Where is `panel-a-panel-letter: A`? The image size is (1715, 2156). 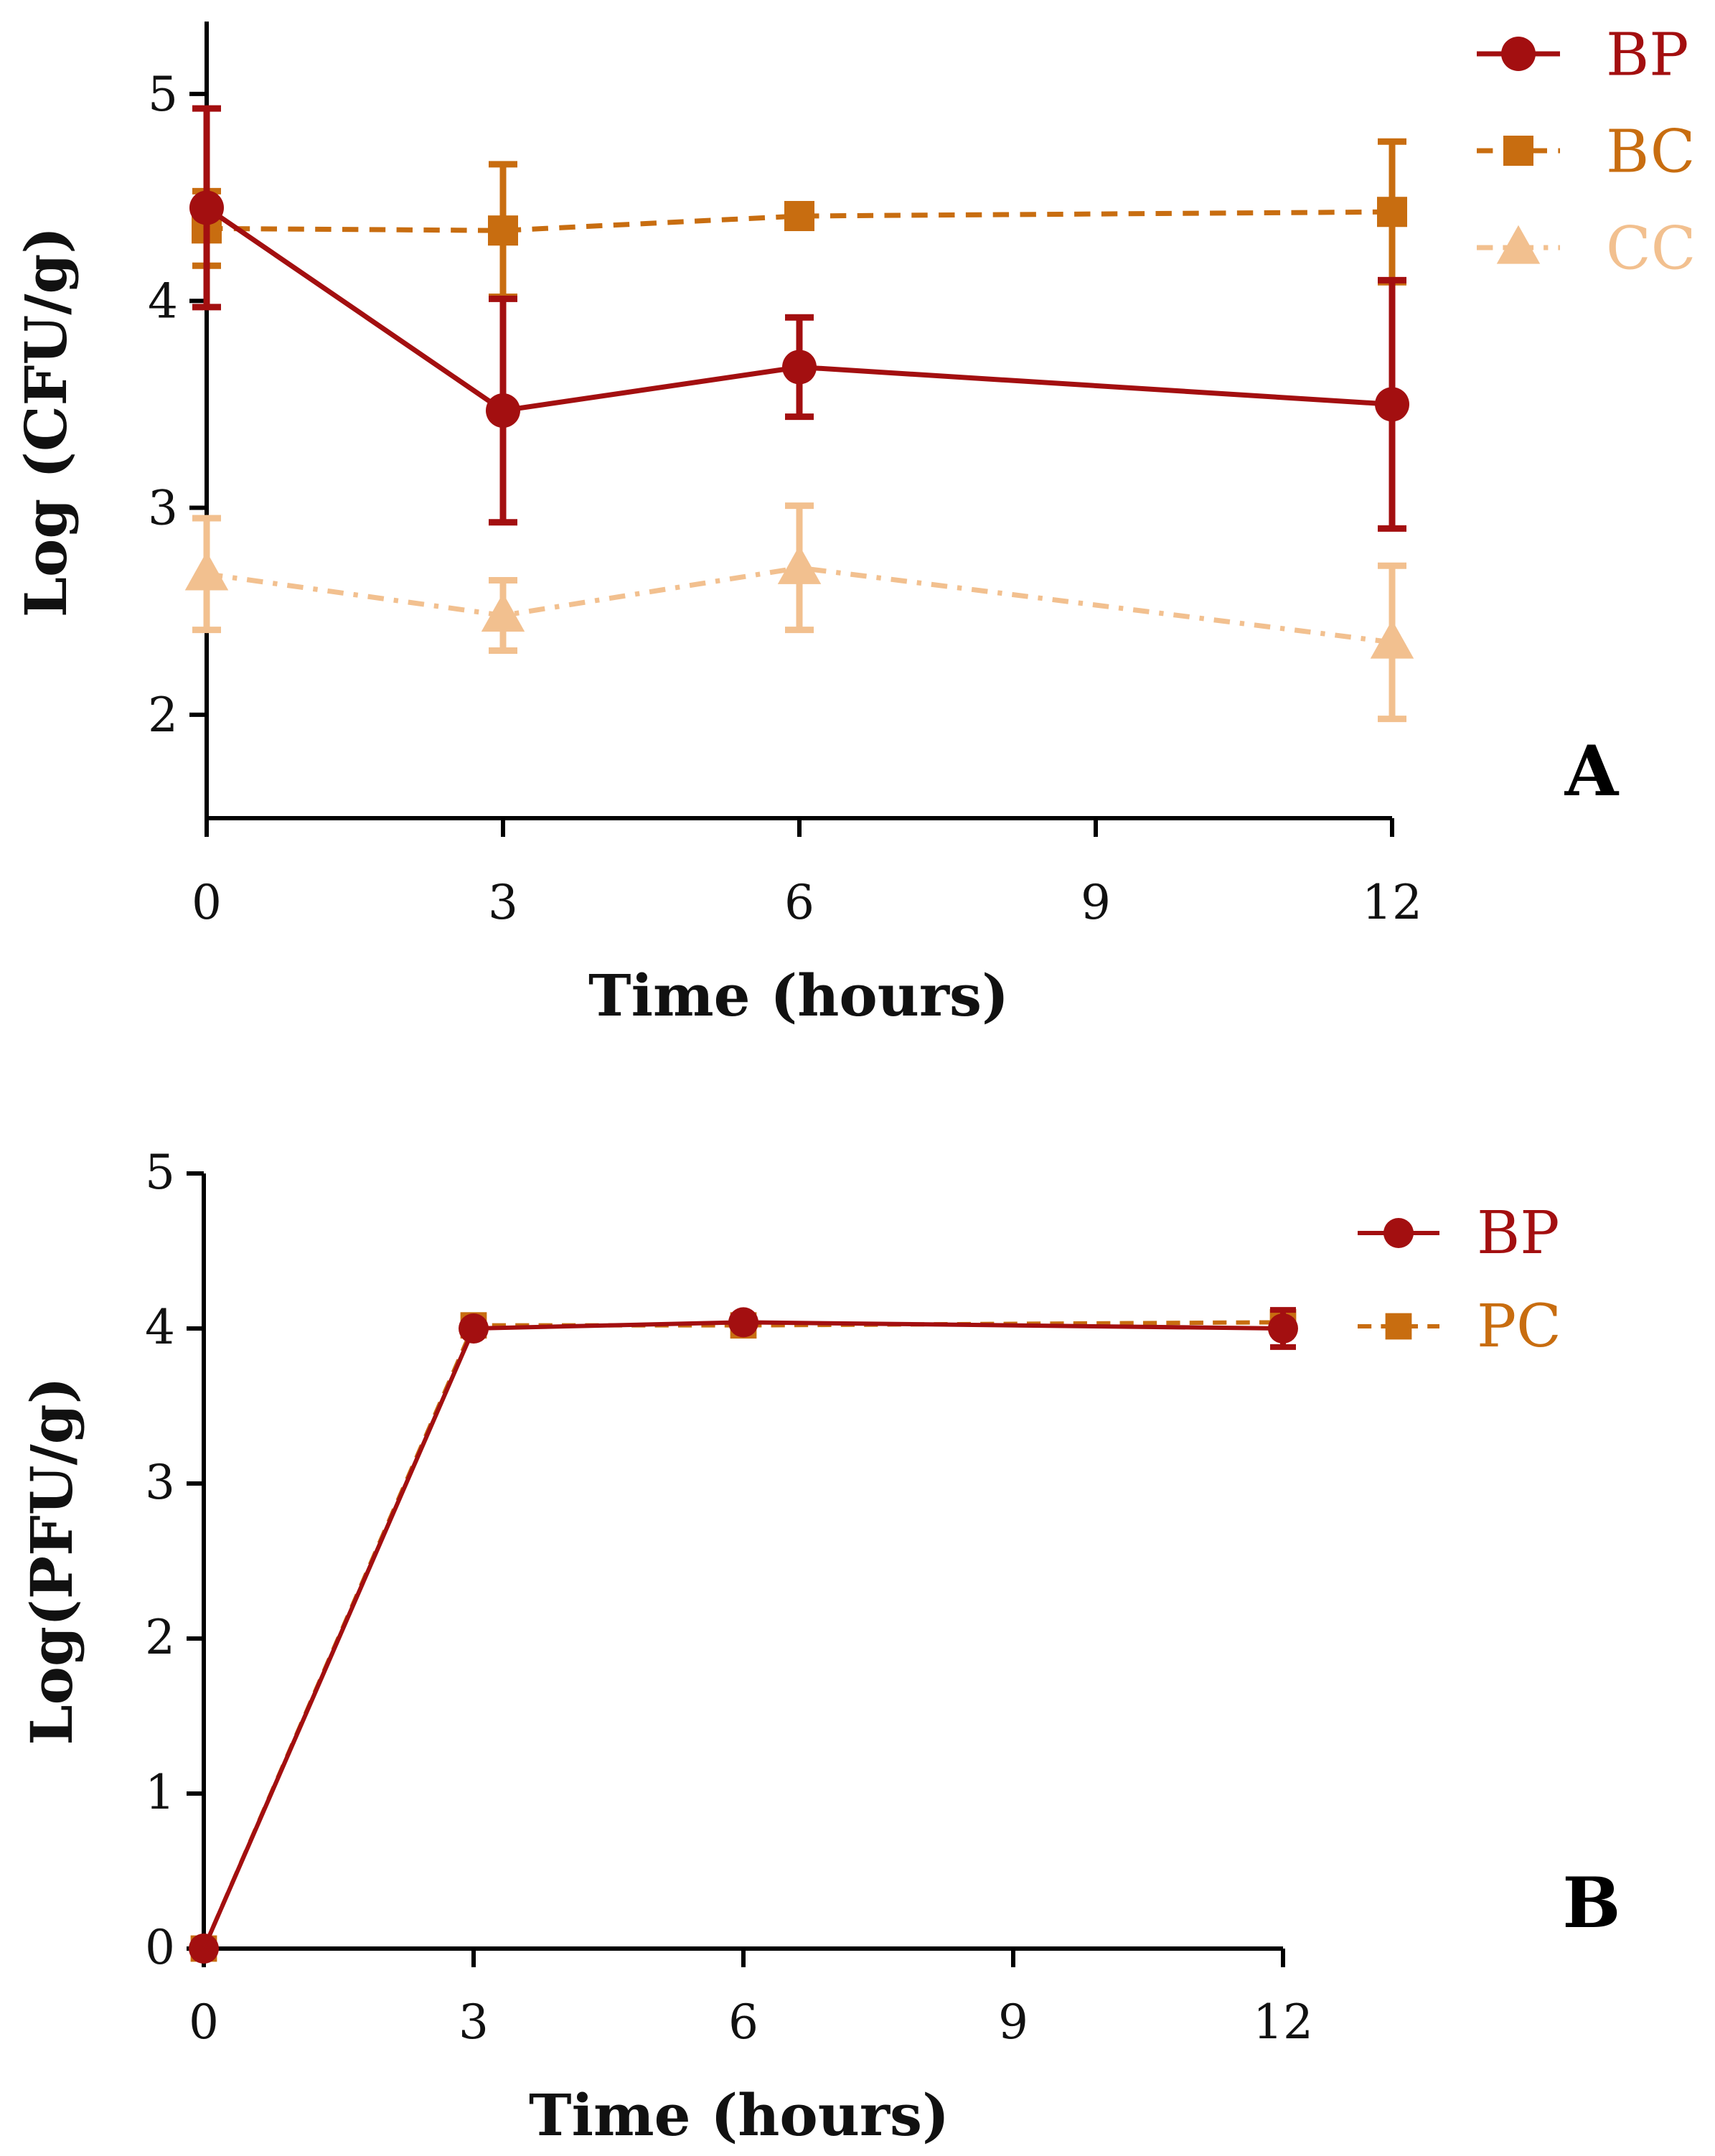
panel-a-panel-letter: A is located at coordinates (1592, 771).